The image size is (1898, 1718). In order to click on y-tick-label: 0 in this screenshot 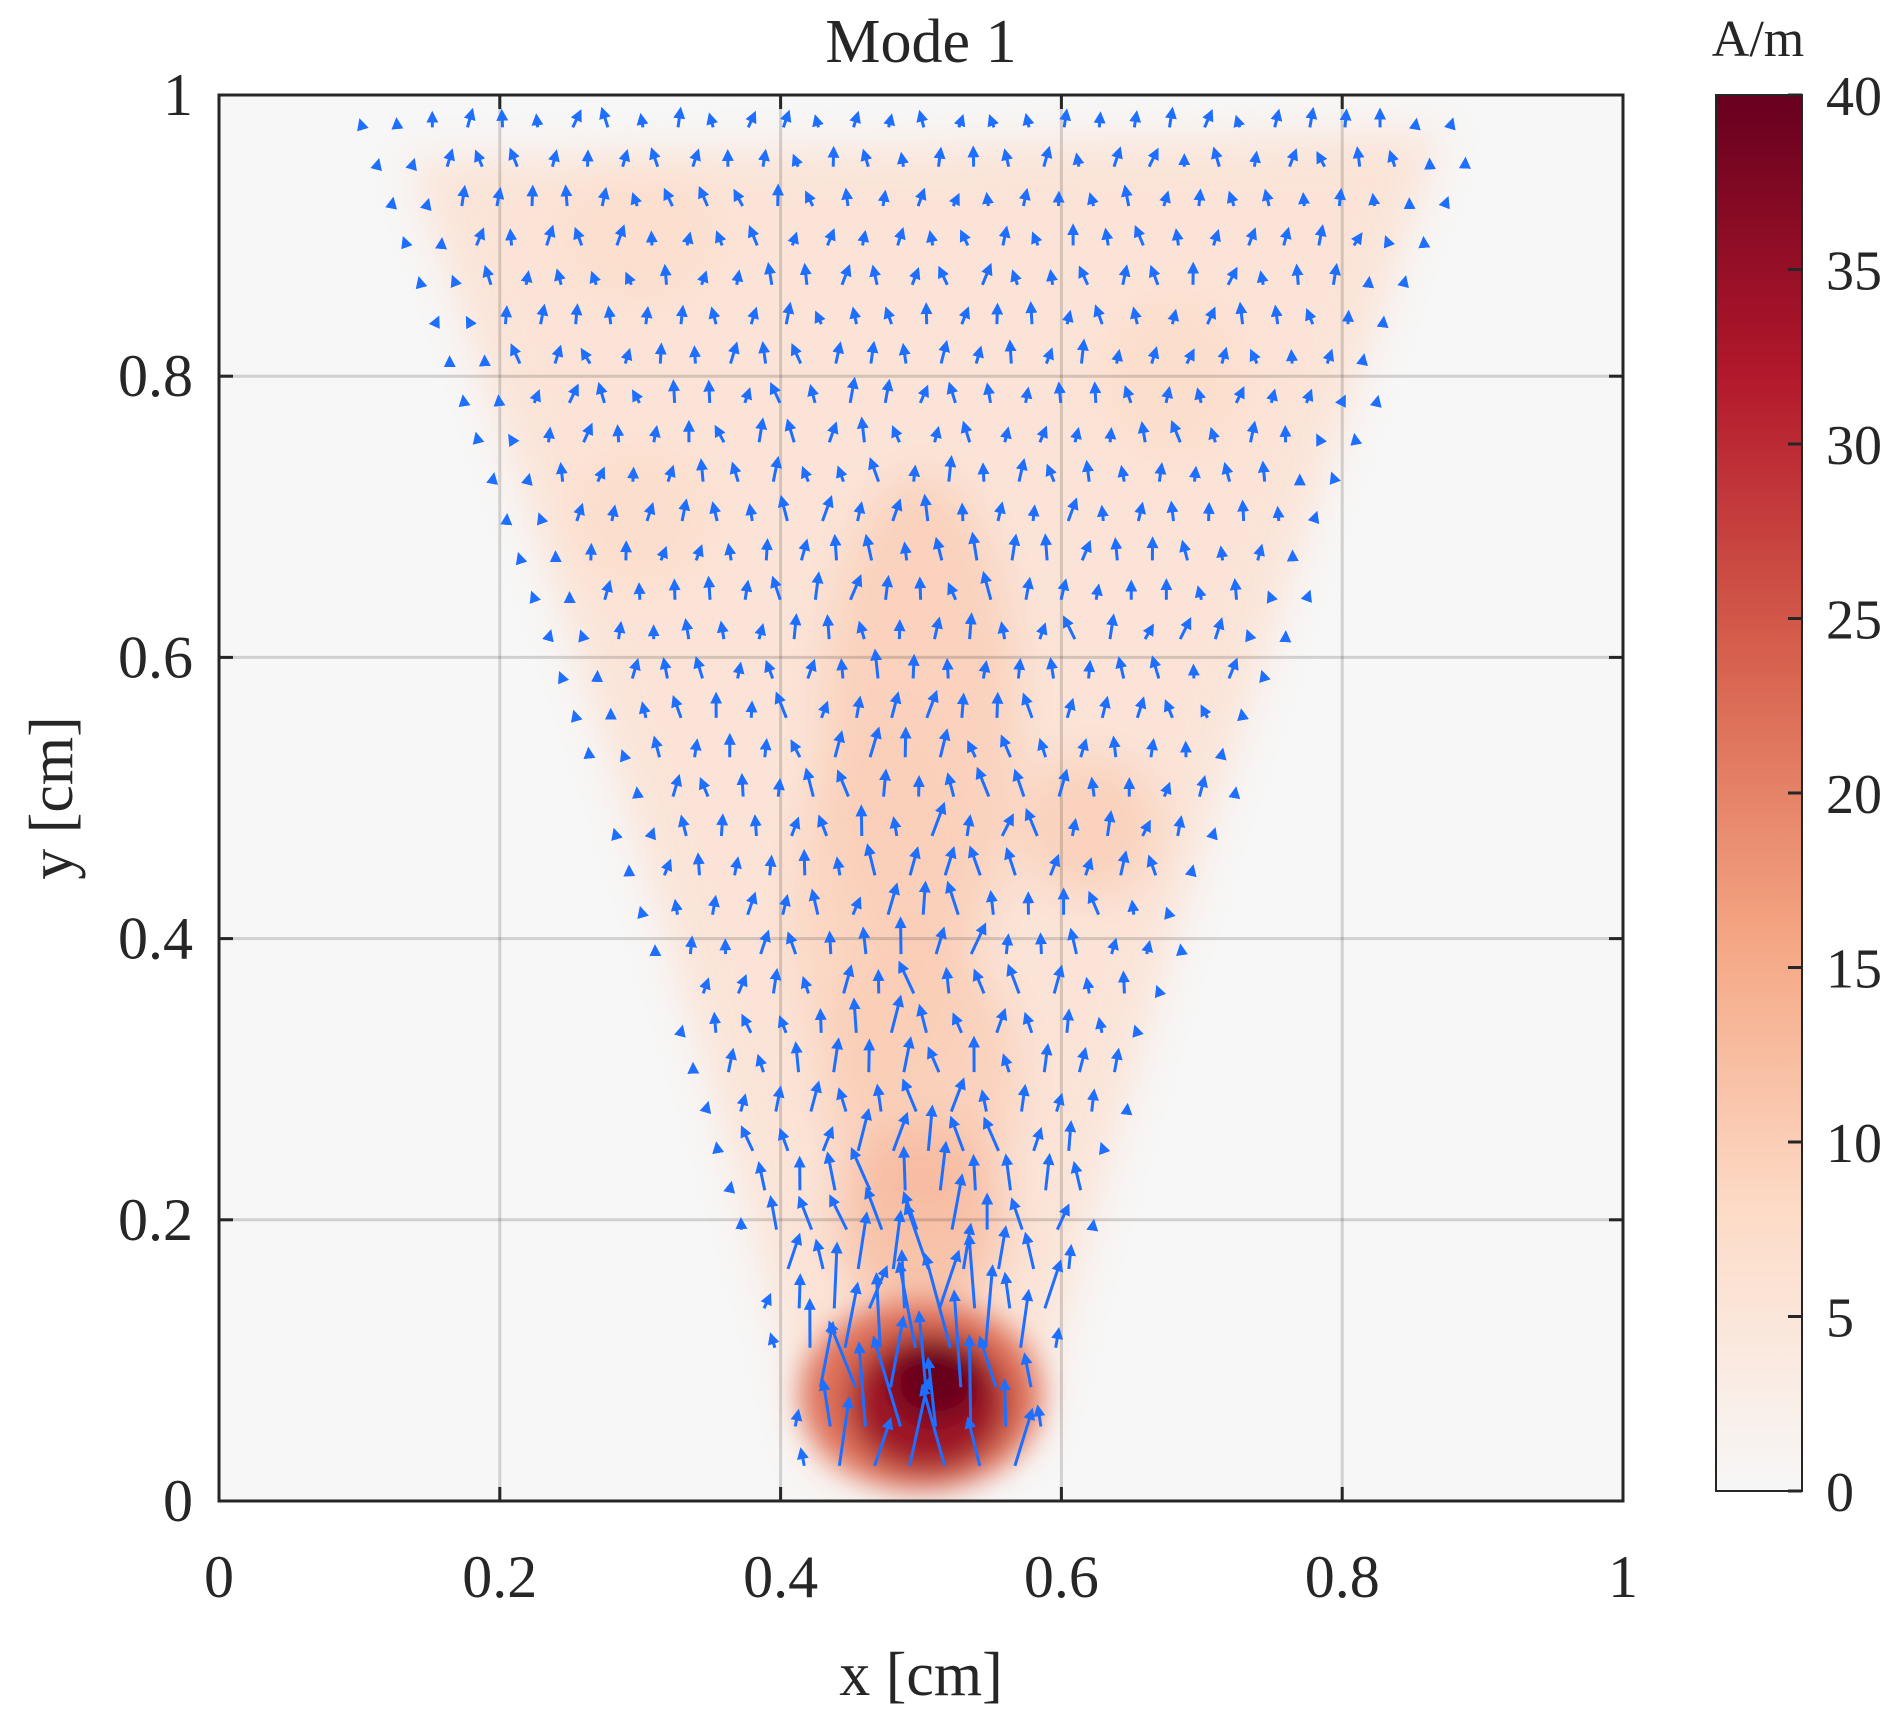, I will do `click(178, 1501)`.